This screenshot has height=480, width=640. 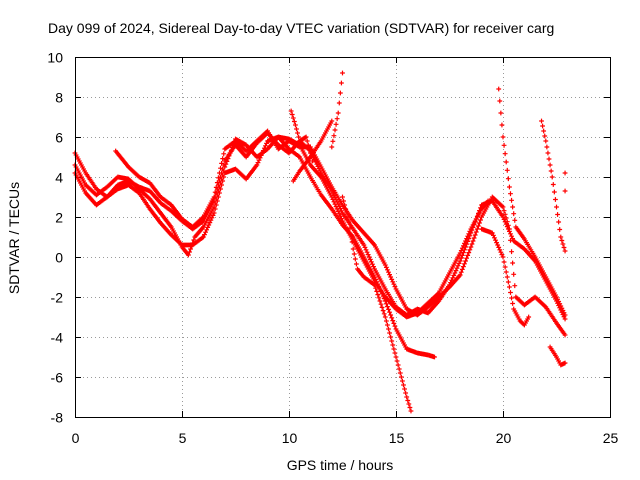 What do you see at coordinates (14, 238) in the screenshot?
I see `y-axis-label: SDTVAR / TECUs` at bounding box center [14, 238].